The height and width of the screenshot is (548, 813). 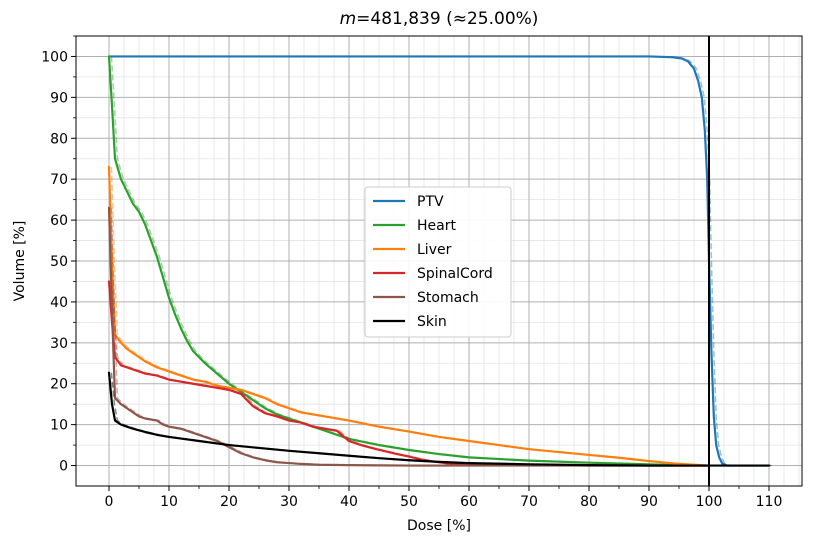 What do you see at coordinates (59, 426) in the screenshot?
I see `y-tick-label: 10` at bounding box center [59, 426].